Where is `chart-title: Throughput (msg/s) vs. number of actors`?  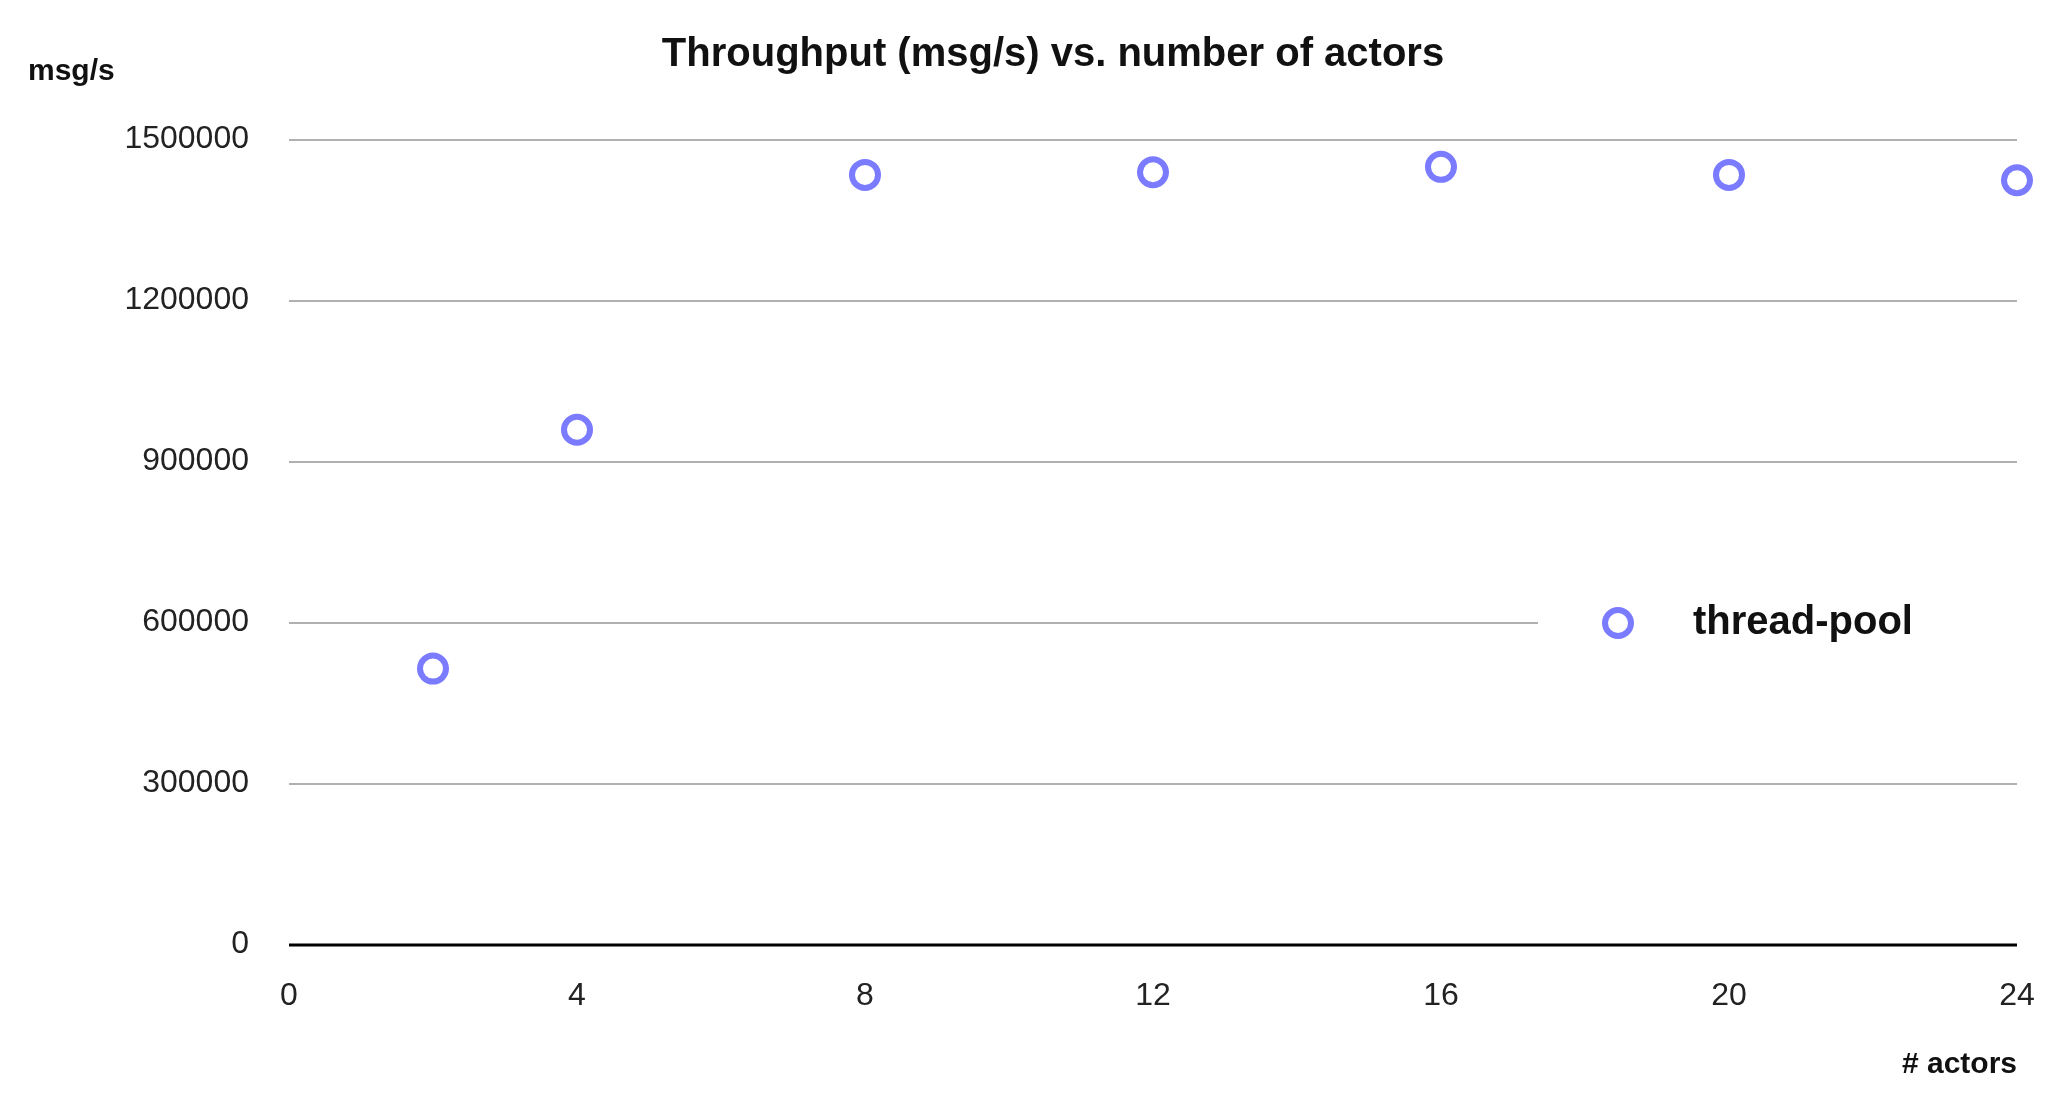 chart-title: Throughput (msg/s) vs. number of actors is located at coordinates (1053, 52).